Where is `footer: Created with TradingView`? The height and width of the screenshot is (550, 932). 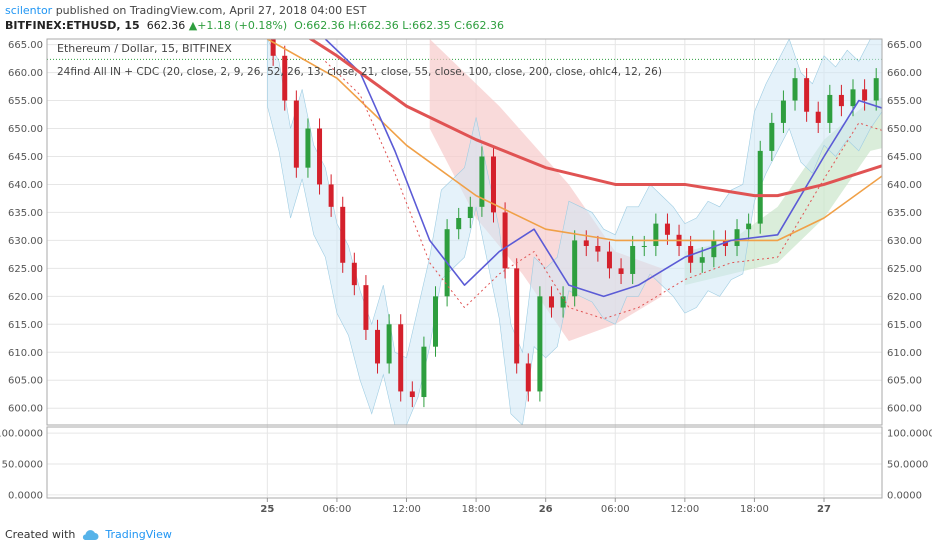
footer: Created with TradingView is located at coordinates (88, 534).